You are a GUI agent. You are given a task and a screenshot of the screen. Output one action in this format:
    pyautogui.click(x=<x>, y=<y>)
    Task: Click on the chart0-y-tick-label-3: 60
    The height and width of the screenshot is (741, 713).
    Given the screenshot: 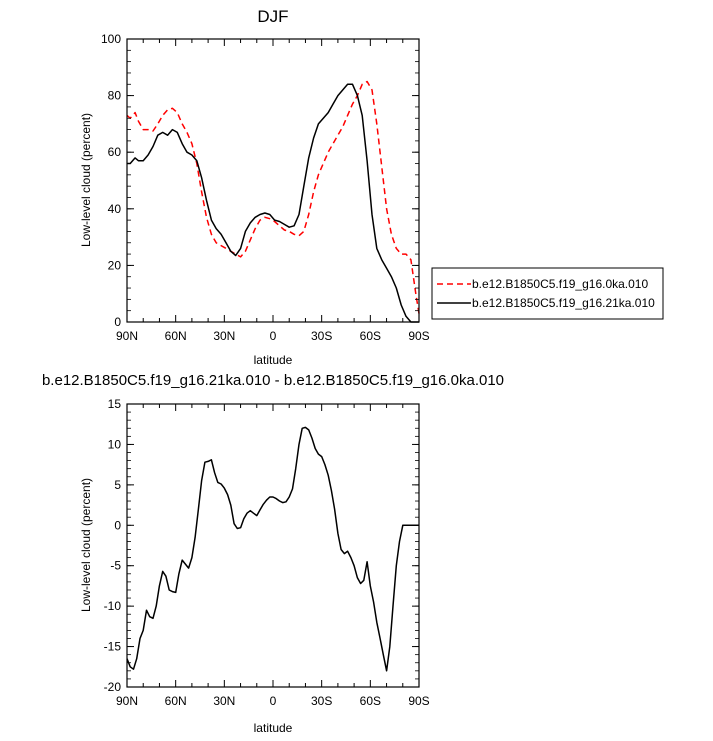 What is the action you would take?
    pyautogui.click(x=115, y=152)
    